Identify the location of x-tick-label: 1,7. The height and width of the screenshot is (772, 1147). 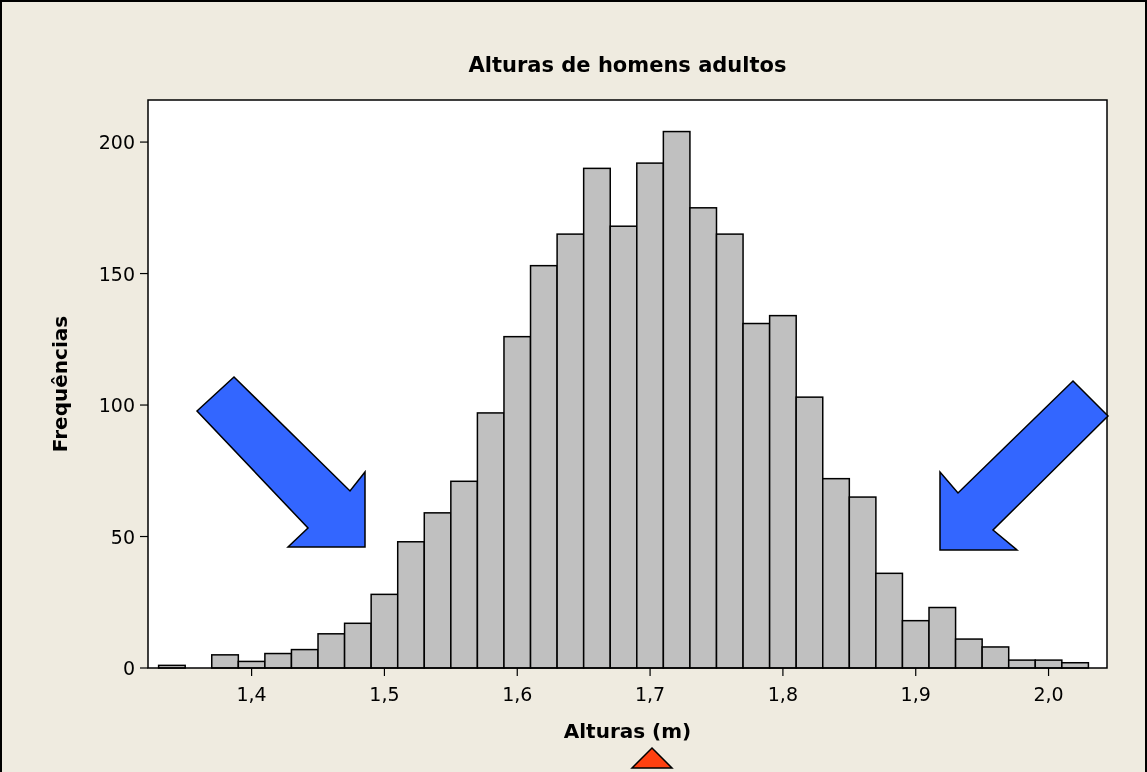
(650, 694).